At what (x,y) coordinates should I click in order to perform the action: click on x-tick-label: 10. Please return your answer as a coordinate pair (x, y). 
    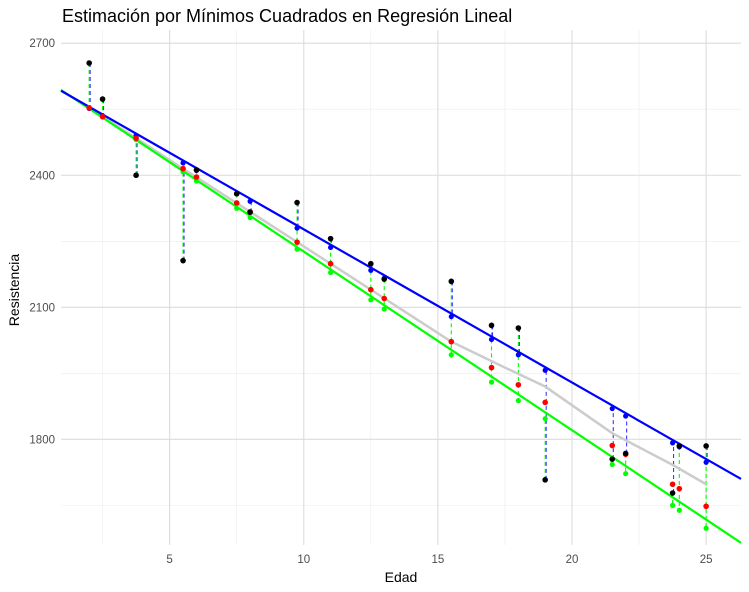
    Looking at the image, I should click on (303, 560).